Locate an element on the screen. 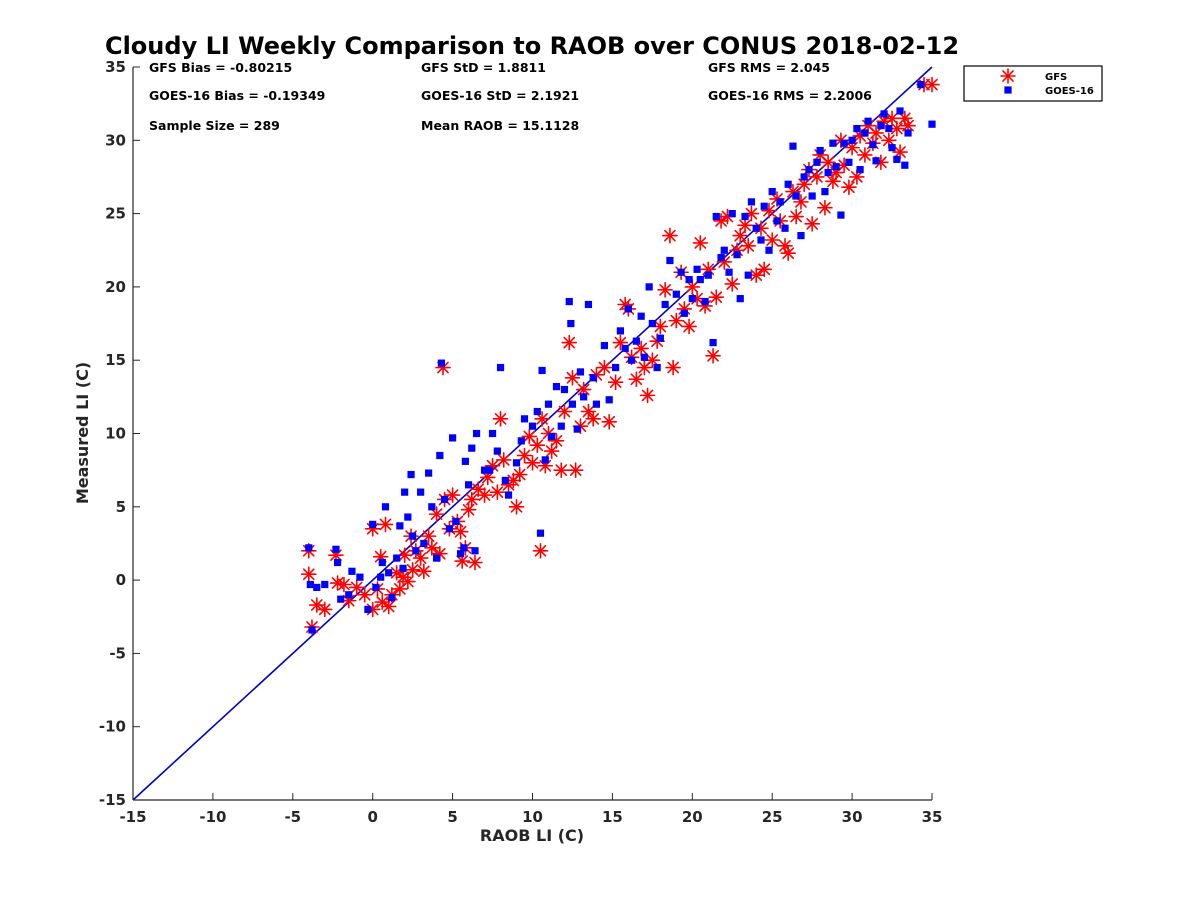  x-tick-label: -15 is located at coordinates (132, 817).